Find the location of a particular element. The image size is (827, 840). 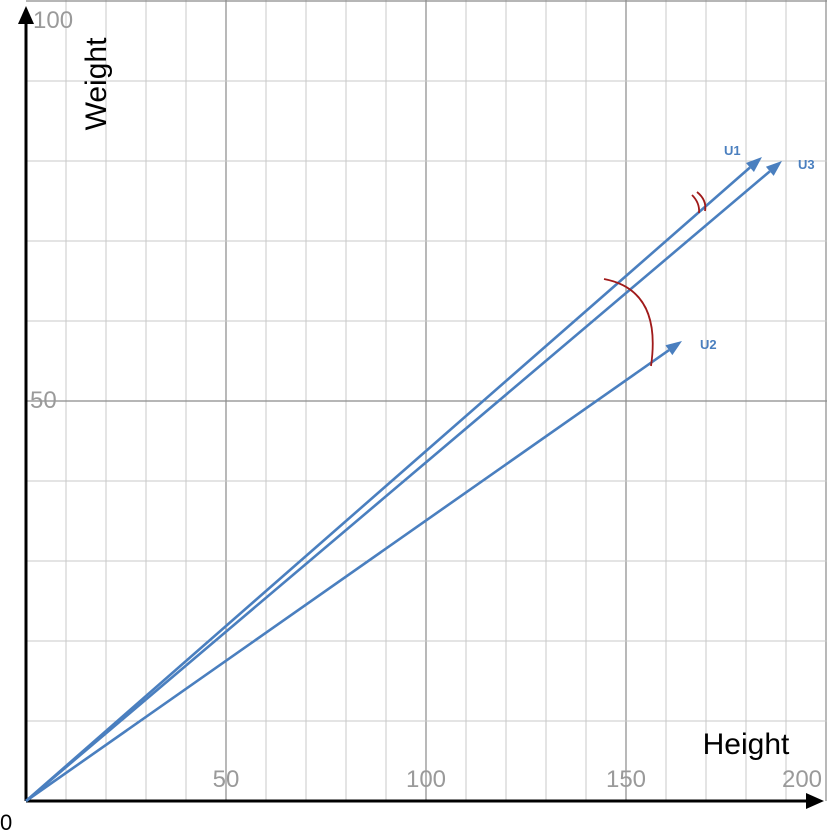

x-axis-arrow-icon is located at coordinates (815, 801).